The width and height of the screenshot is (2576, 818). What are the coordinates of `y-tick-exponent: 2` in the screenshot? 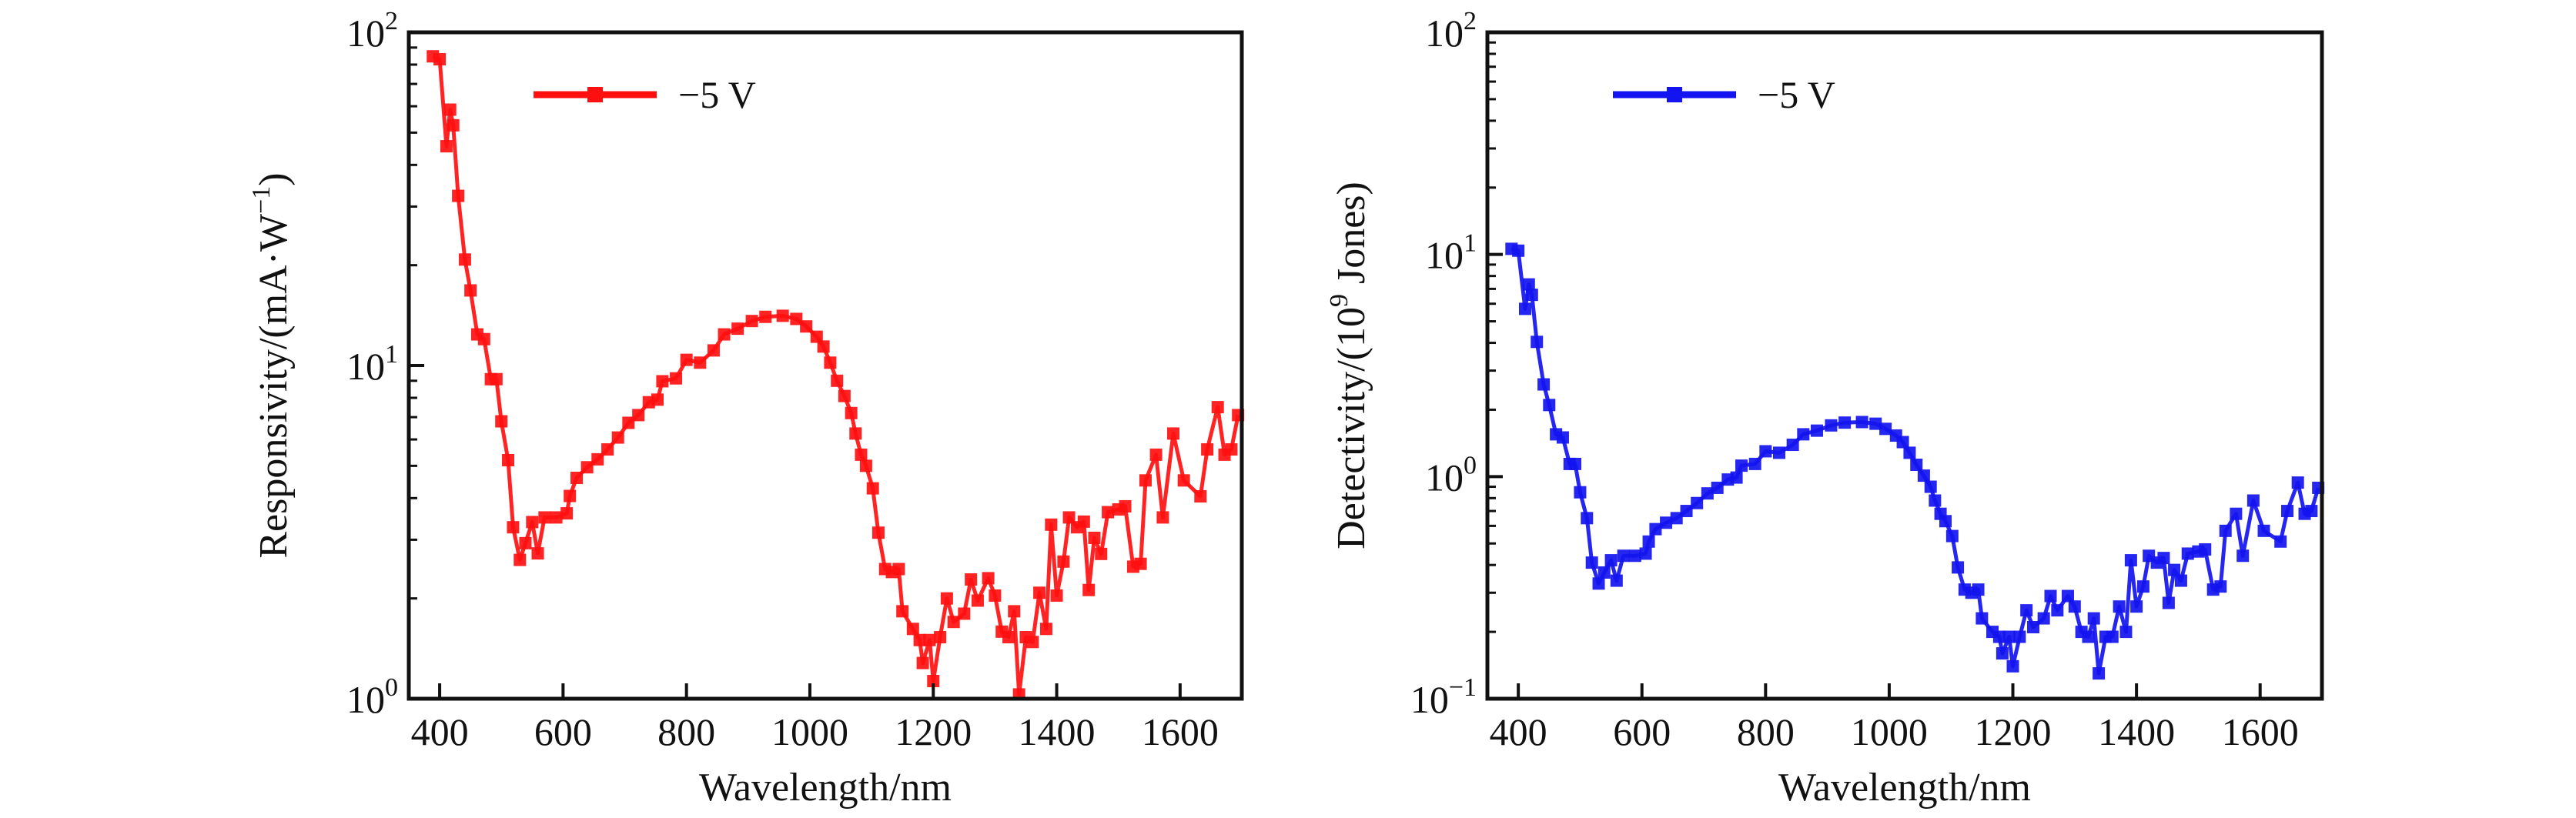 It's located at (392, 21).